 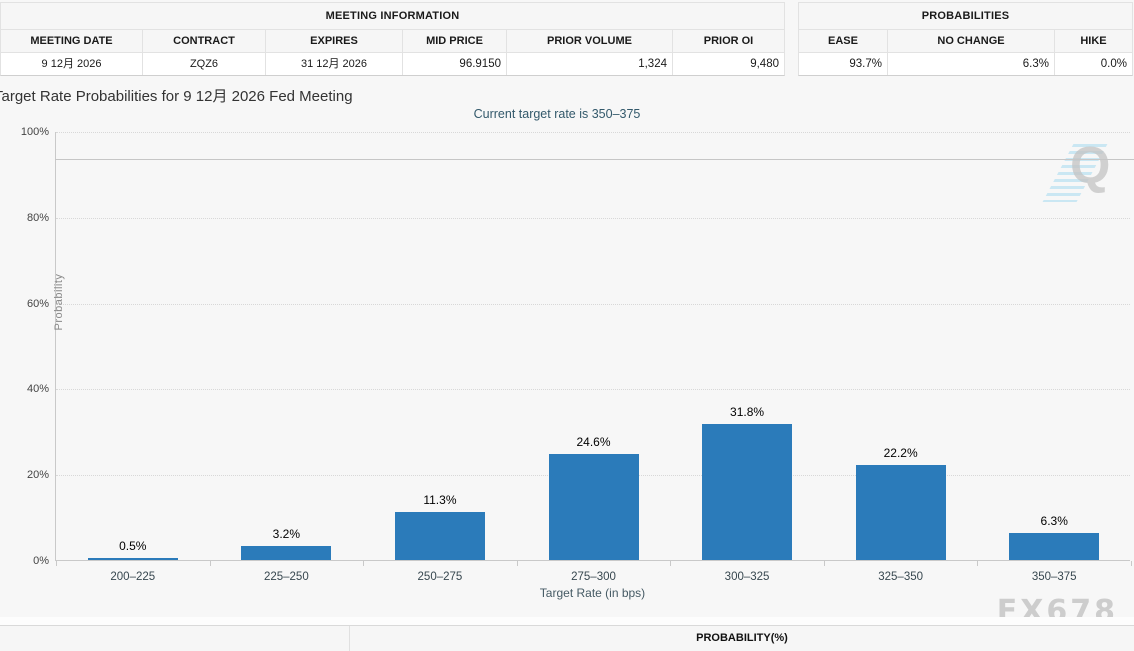 What do you see at coordinates (1054, 577) in the screenshot?
I see `x-category-label: 350–375` at bounding box center [1054, 577].